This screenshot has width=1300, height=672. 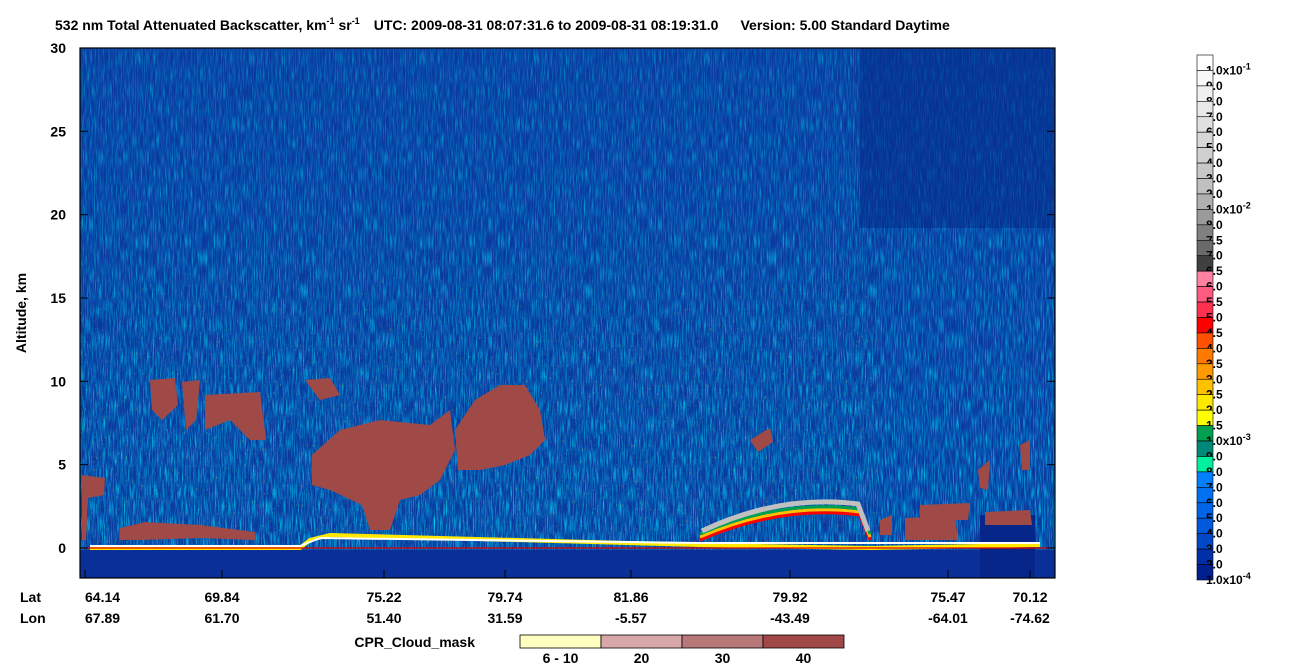 I want to click on cpr-legend-title: CPR_Cloud_mask, so click(x=414, y=642).